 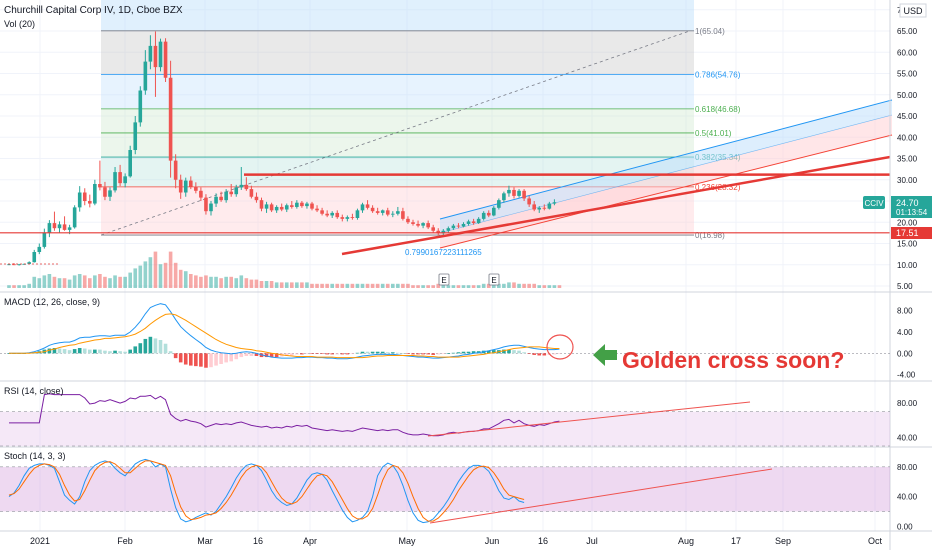 What do you see at coordinates (19, 24) in the screenshot?
I see `volume-indicator-title: Vol (20)` at bounding box center [19, 24].